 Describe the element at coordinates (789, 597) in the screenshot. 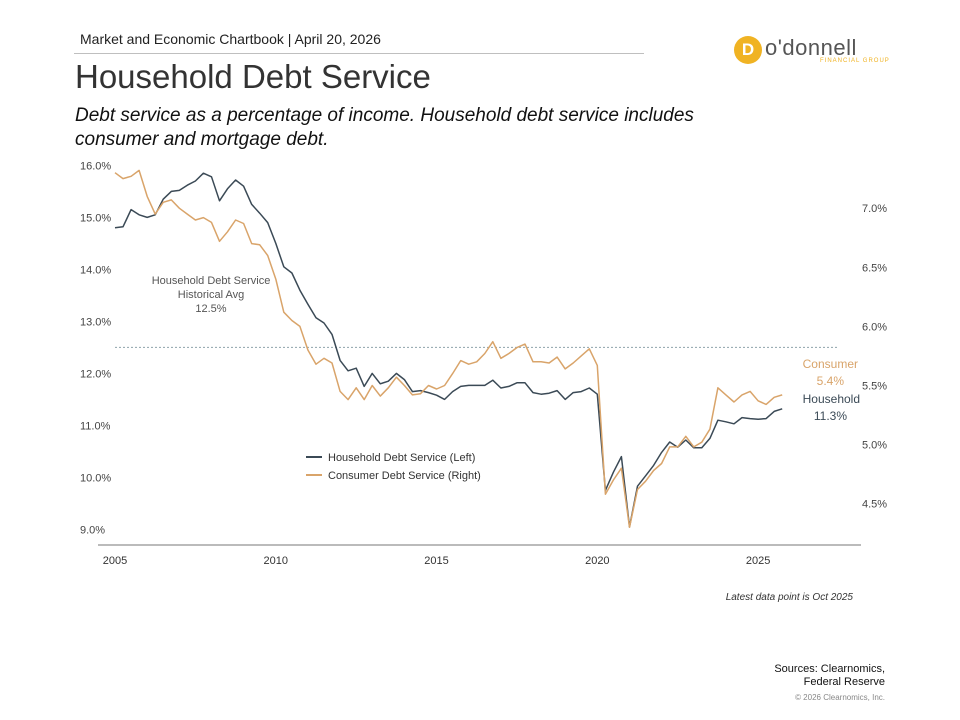

I see `latest-data-note: Latest data point is Oct 2025` at that location.